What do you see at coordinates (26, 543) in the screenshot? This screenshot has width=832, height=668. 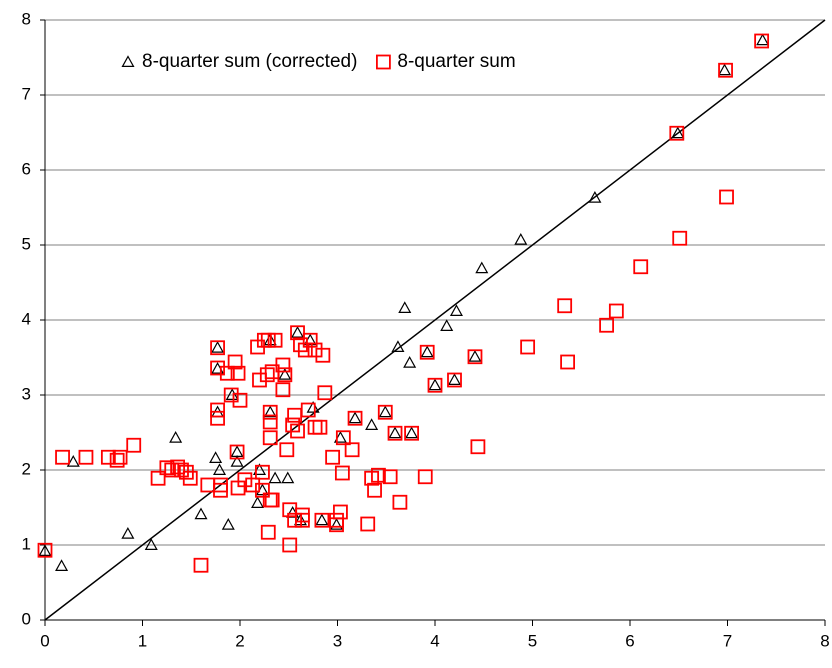 I see `y-tick-label: 1` at bounding box center [26, 543].